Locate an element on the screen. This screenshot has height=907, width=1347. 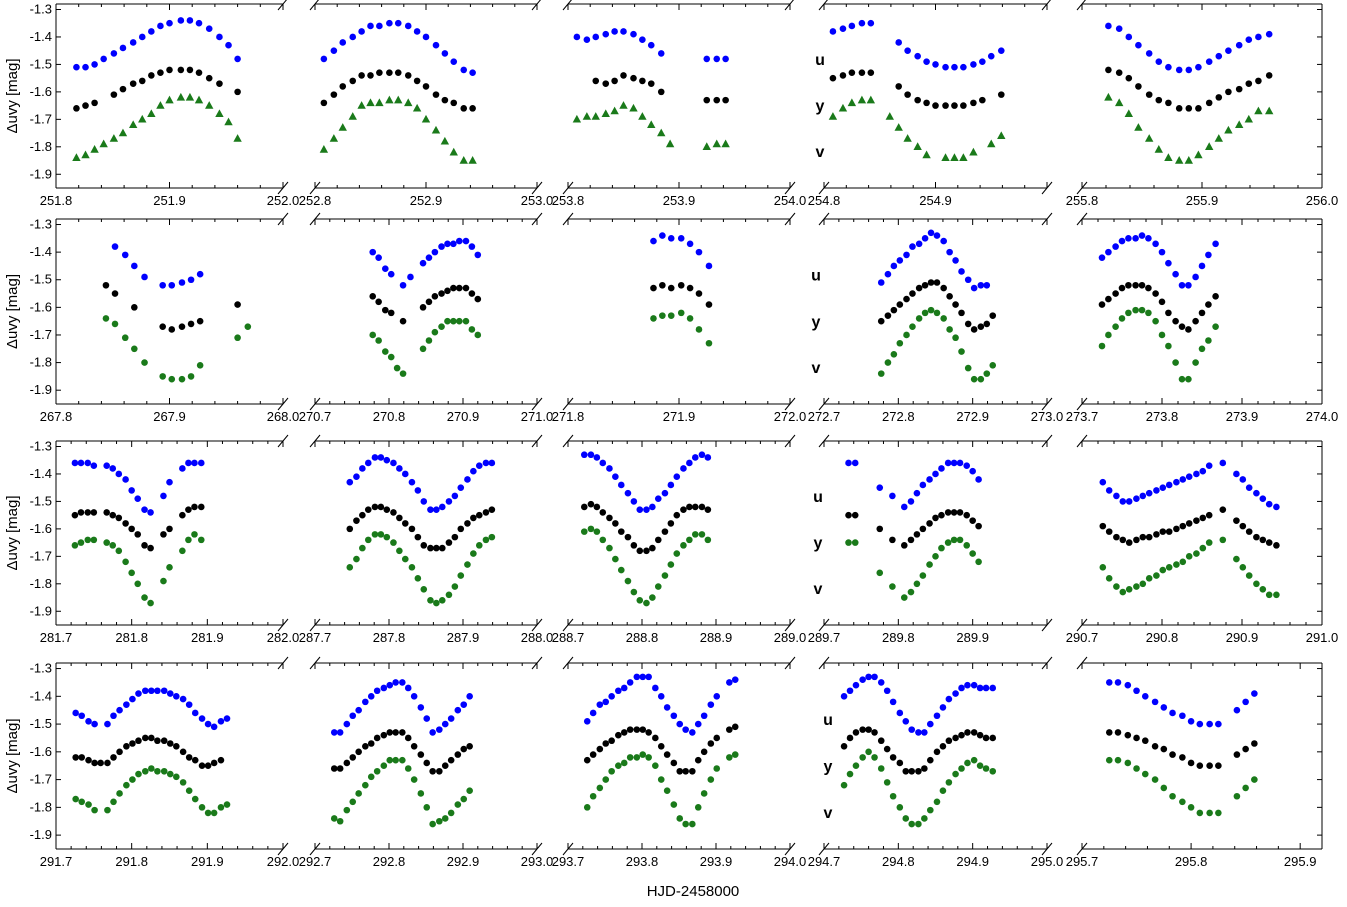
x-tick-label: 273.9 is located at coordinates (1242, 416).